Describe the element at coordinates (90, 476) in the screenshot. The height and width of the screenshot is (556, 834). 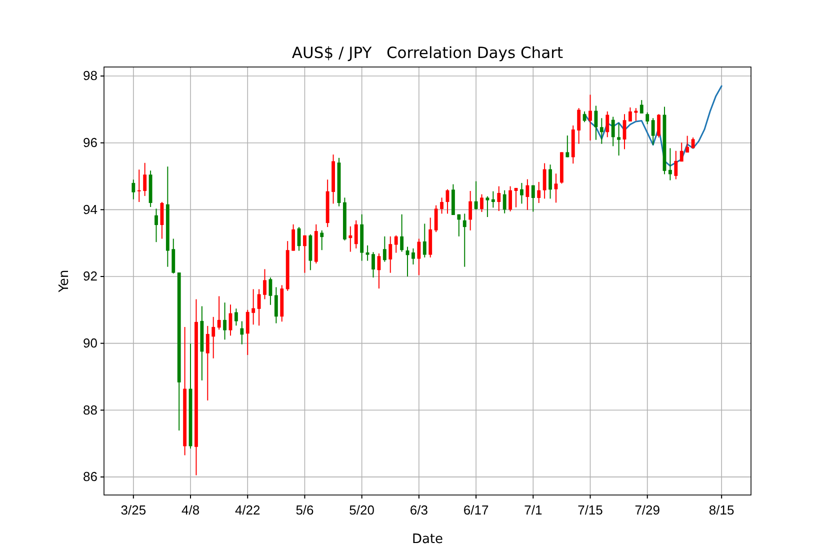
I see `y-tick-label: 86` at that location.